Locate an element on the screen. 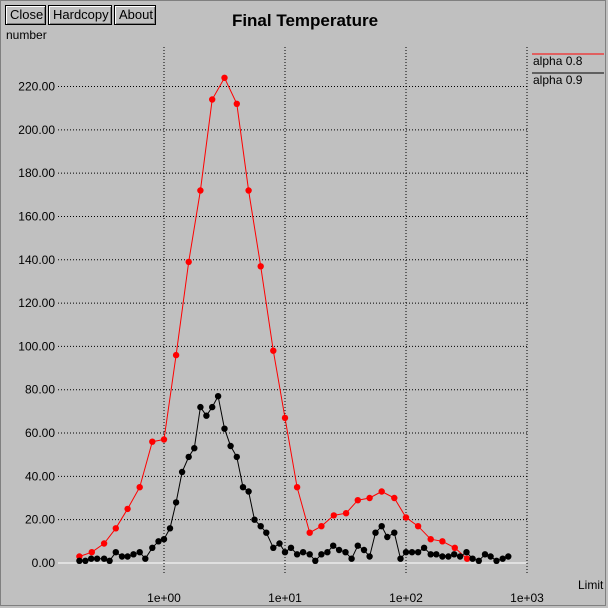 The height and width of the screenshot is (608, 608). y-tick-label: 60.00 is located at coordinates (40, 433).